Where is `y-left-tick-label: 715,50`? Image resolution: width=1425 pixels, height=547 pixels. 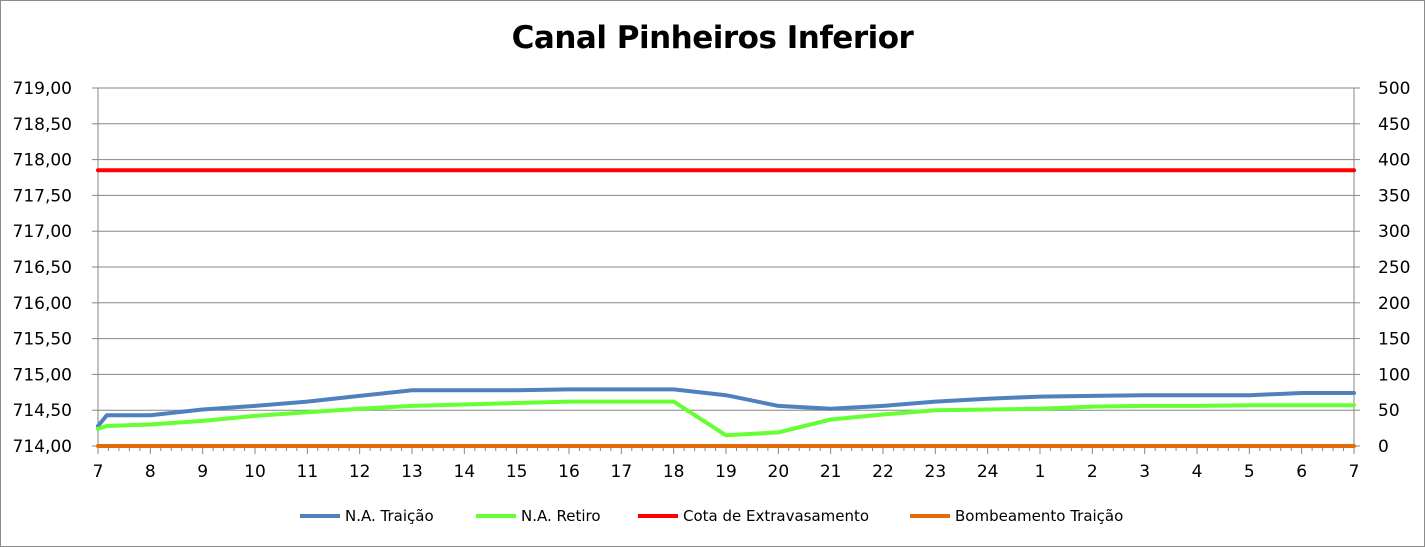
y-left-tick-label: 715,50 is located at coordinates (42, 340).